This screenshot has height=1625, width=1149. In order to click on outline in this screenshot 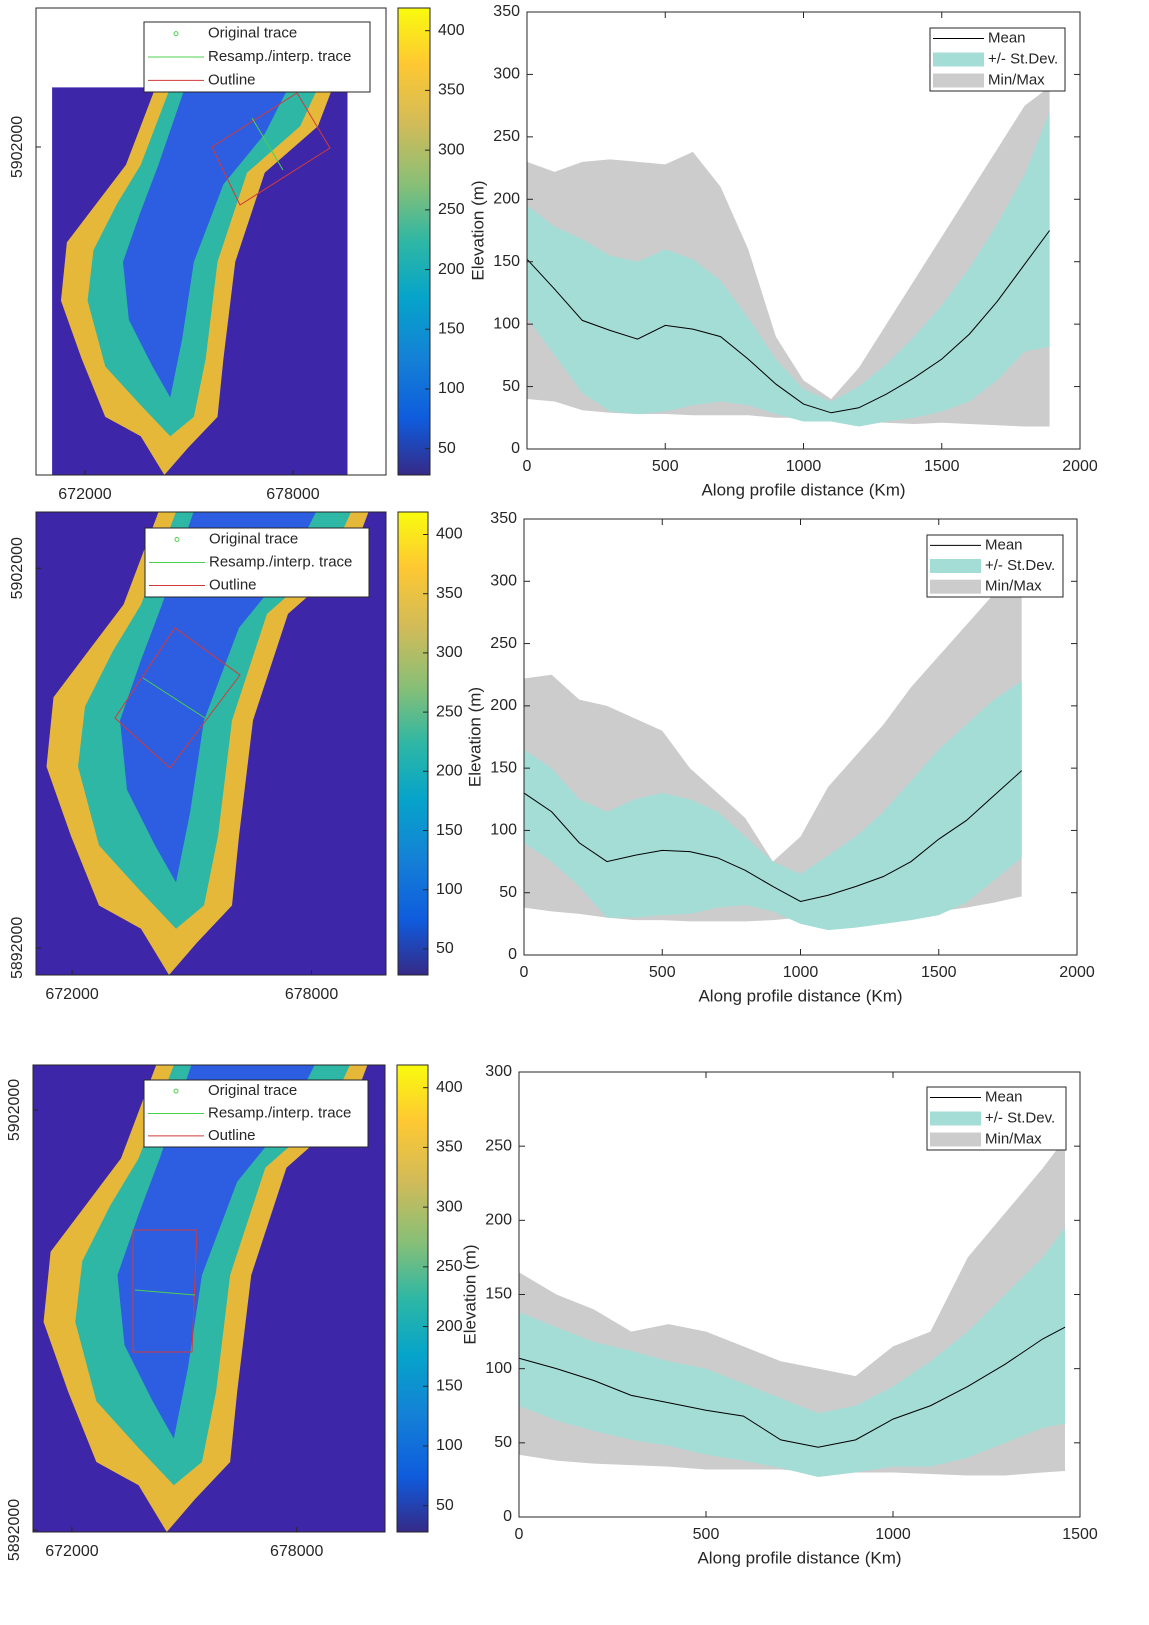, I will do `click(177, 698)`.